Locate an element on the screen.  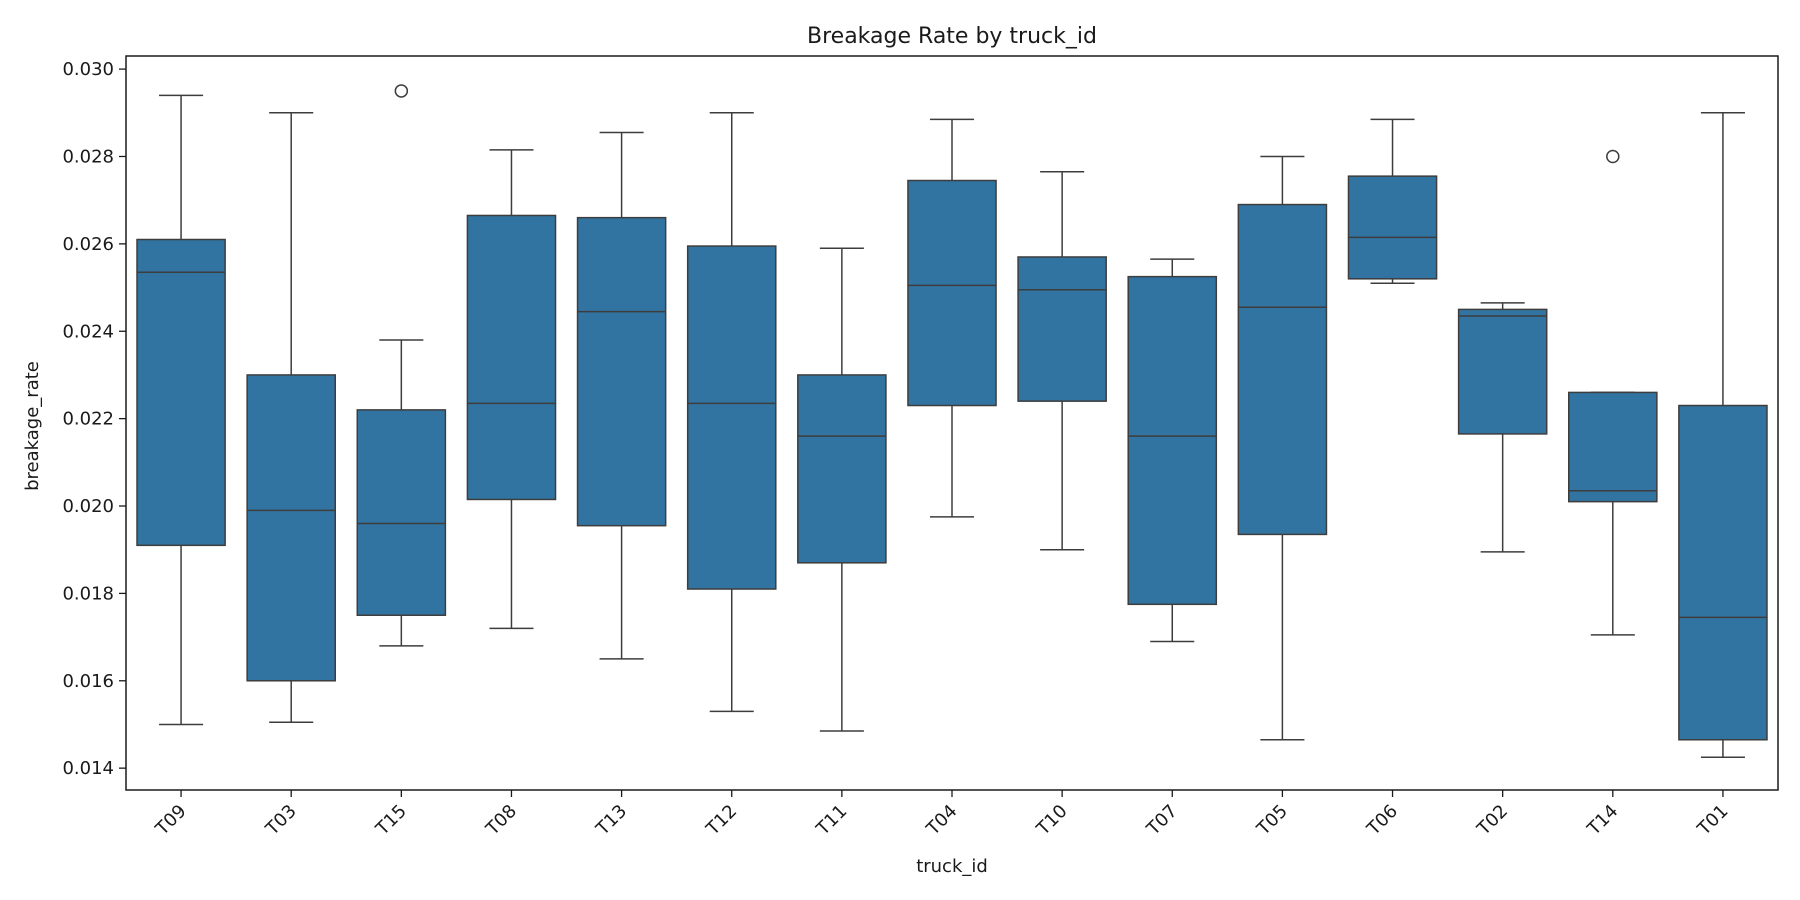
y-tick-label: 0.030 is located at coordinates (88, 69).